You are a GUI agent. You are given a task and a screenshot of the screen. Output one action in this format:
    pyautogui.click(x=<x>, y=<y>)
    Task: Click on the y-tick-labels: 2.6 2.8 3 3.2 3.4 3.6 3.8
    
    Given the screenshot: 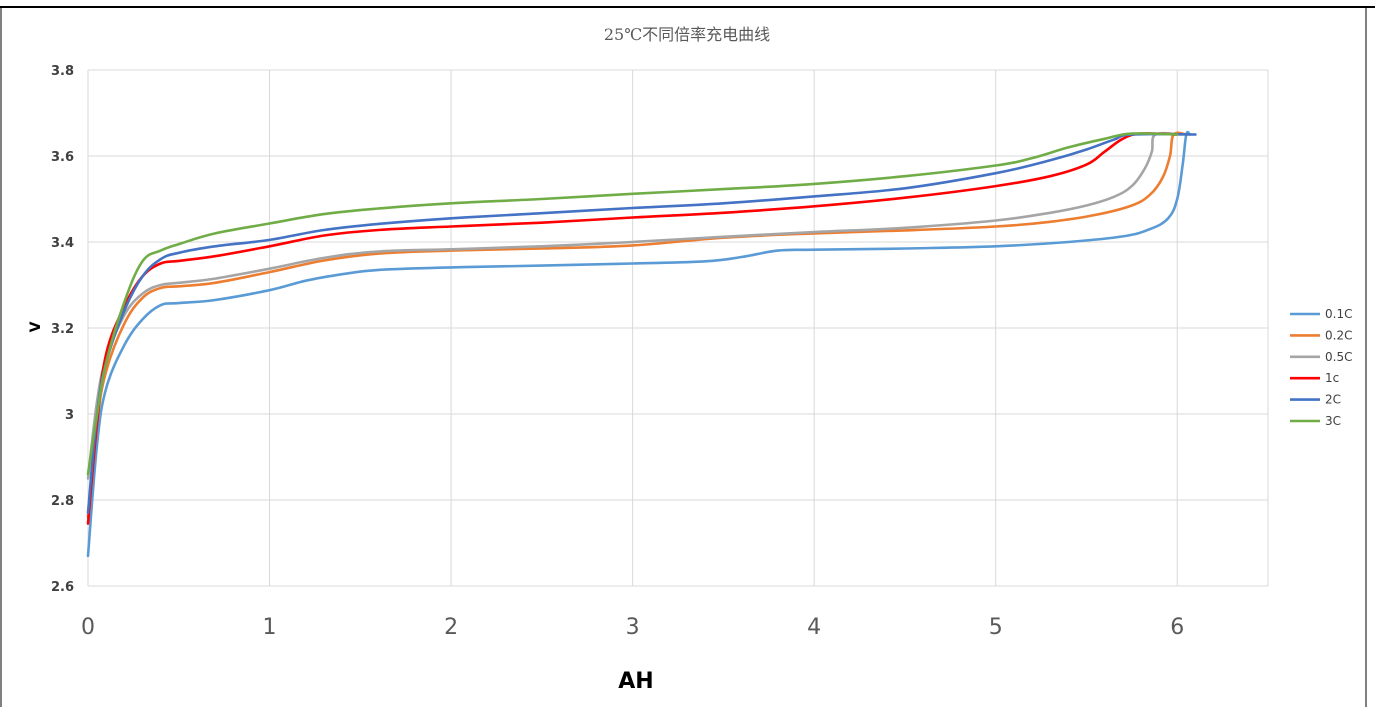 What is the action you would take?
    pyautogui.click(x=62, y=329)
    